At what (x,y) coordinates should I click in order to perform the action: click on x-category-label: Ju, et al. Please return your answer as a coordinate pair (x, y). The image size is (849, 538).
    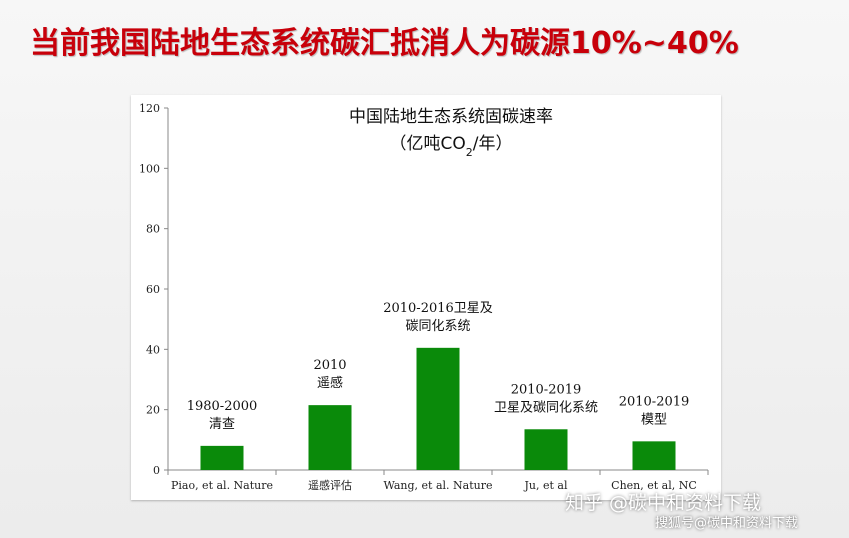
    Looking at the image, I should click on (546, 485).